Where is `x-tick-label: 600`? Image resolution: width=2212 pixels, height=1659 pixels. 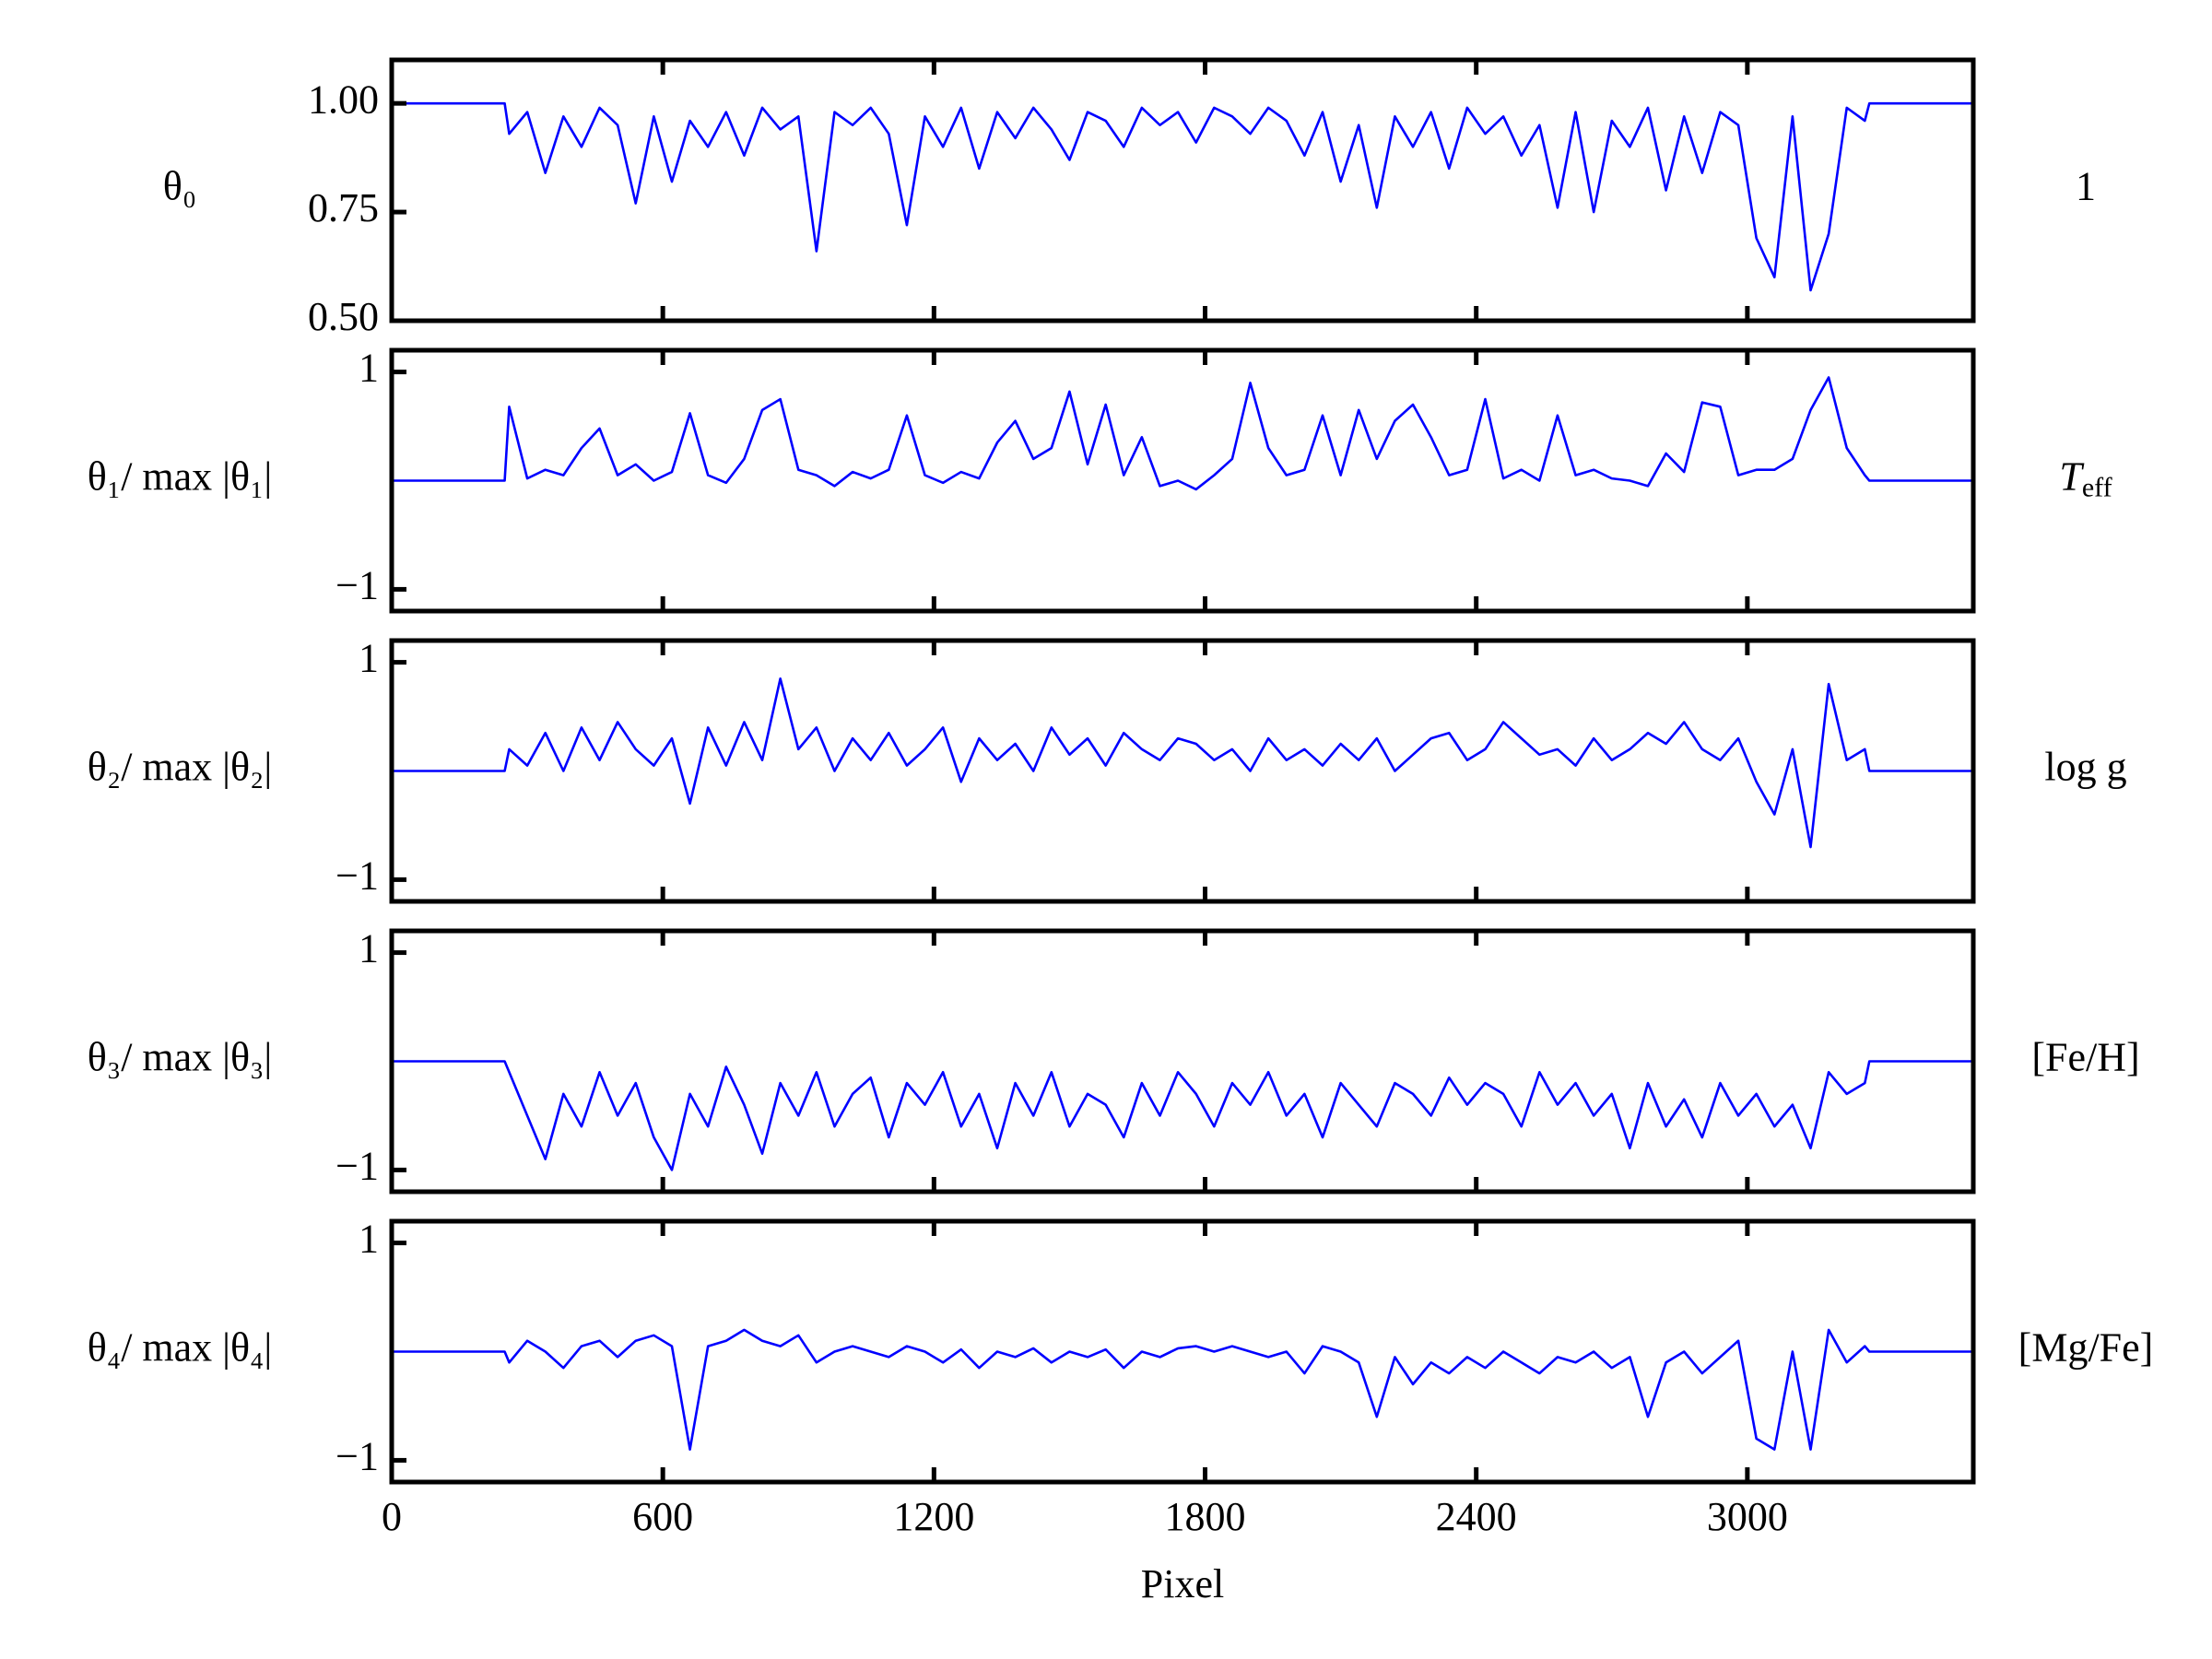
x-tick-label: 600 is located at coordinates (662, 1516).